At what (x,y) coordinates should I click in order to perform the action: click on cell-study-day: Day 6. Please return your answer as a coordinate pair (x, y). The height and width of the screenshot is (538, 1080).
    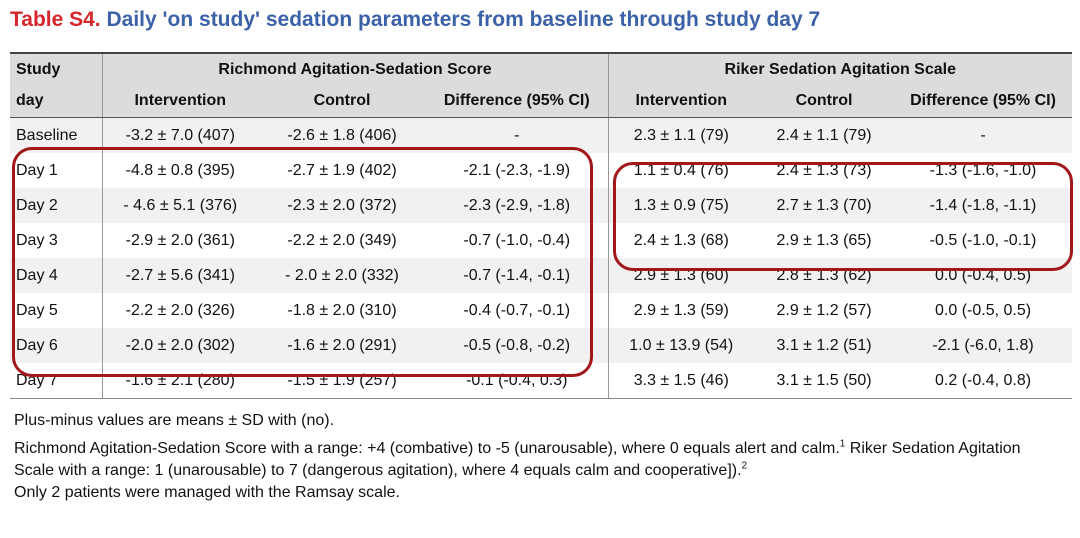
    Looking at the image, I should click on (56, 345).